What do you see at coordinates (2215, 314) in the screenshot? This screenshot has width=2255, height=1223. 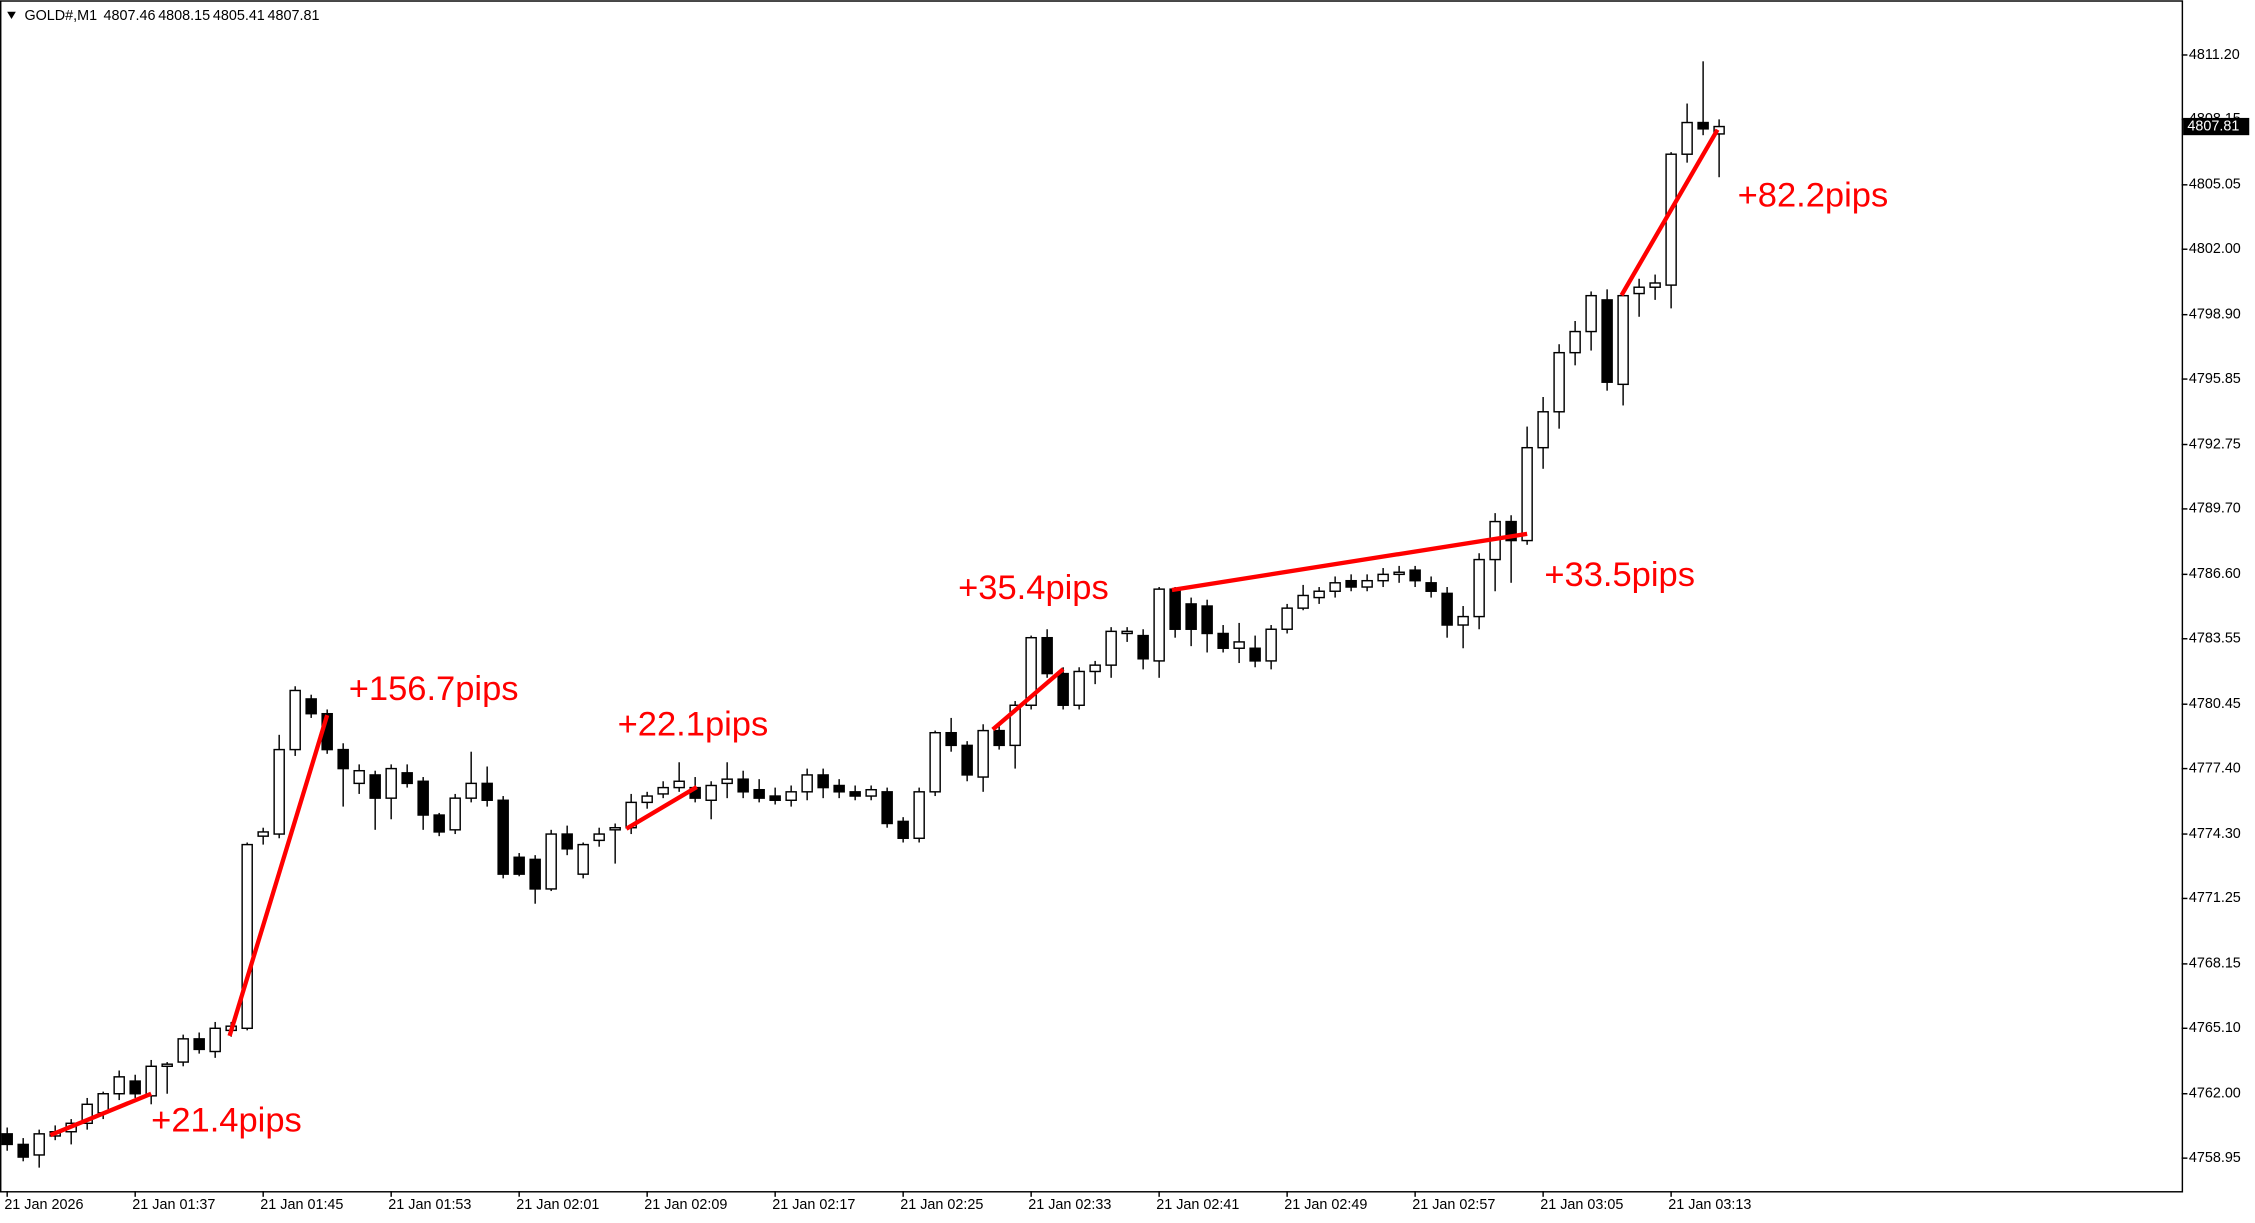 I see `y-tick-label: 4798.90` at bounding box center [2215, 314].